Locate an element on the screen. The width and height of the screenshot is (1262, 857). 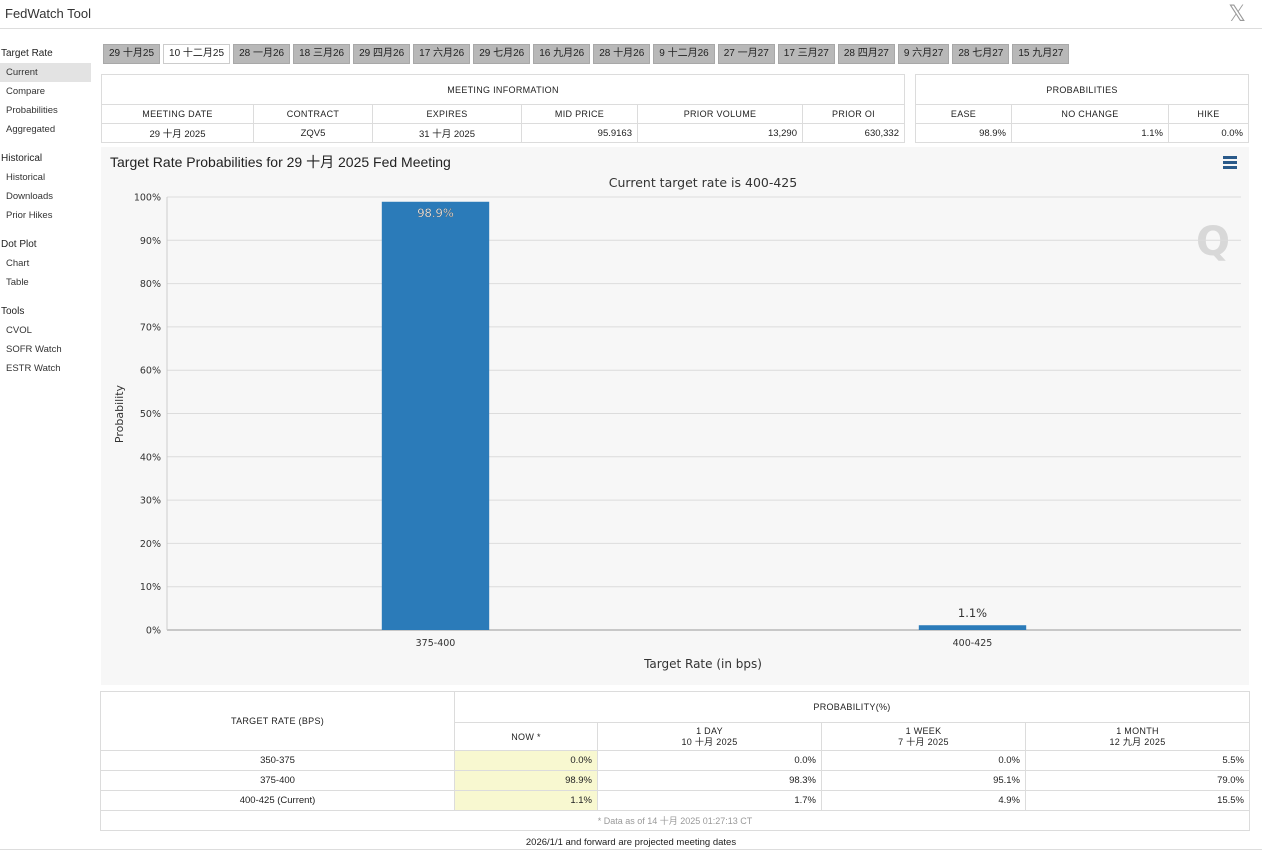
title-bar: FedWatch Tool 𝕏 is located at coordinates (631, 14).